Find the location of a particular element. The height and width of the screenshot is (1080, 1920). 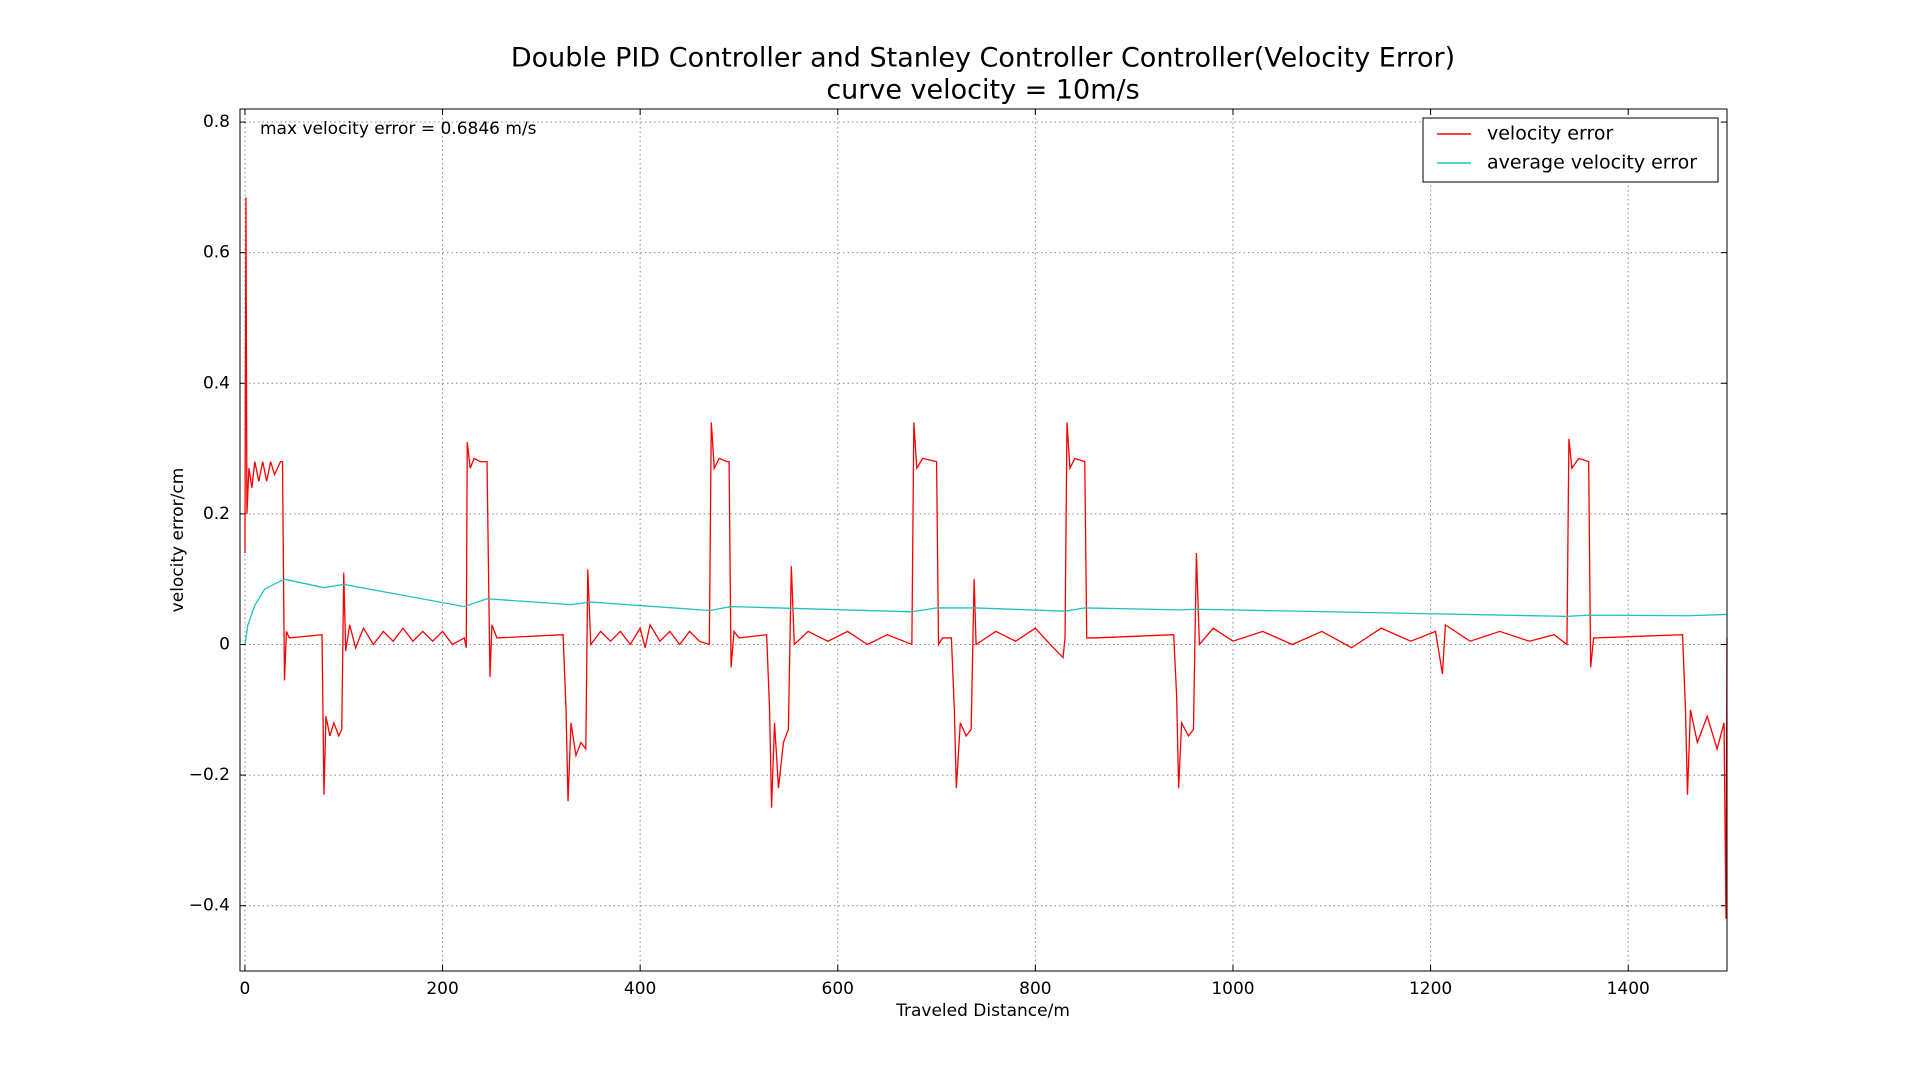

x-tick-label: 1200 is located at coordinates (1430, 989).